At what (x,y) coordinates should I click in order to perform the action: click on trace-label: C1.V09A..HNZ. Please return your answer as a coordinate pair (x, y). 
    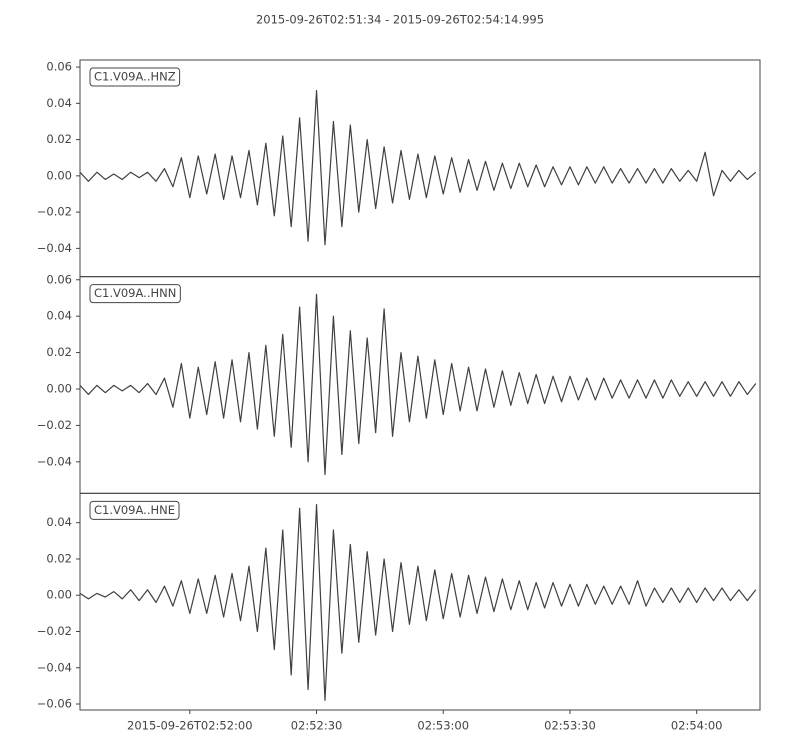
    Looking at the image, I should click on (135, 77).